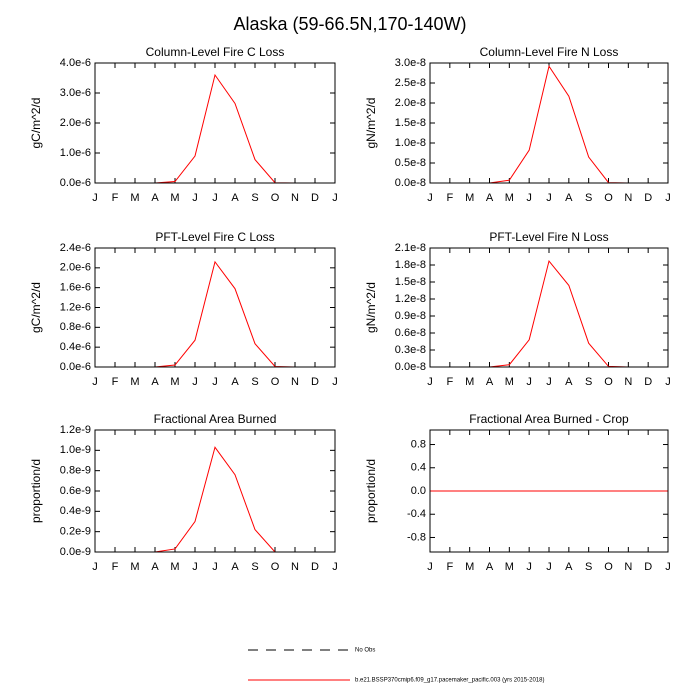 The height and width of the screenshot is (700, 700). I want to click on y-tick-label: -0.4, so click(416, 514).